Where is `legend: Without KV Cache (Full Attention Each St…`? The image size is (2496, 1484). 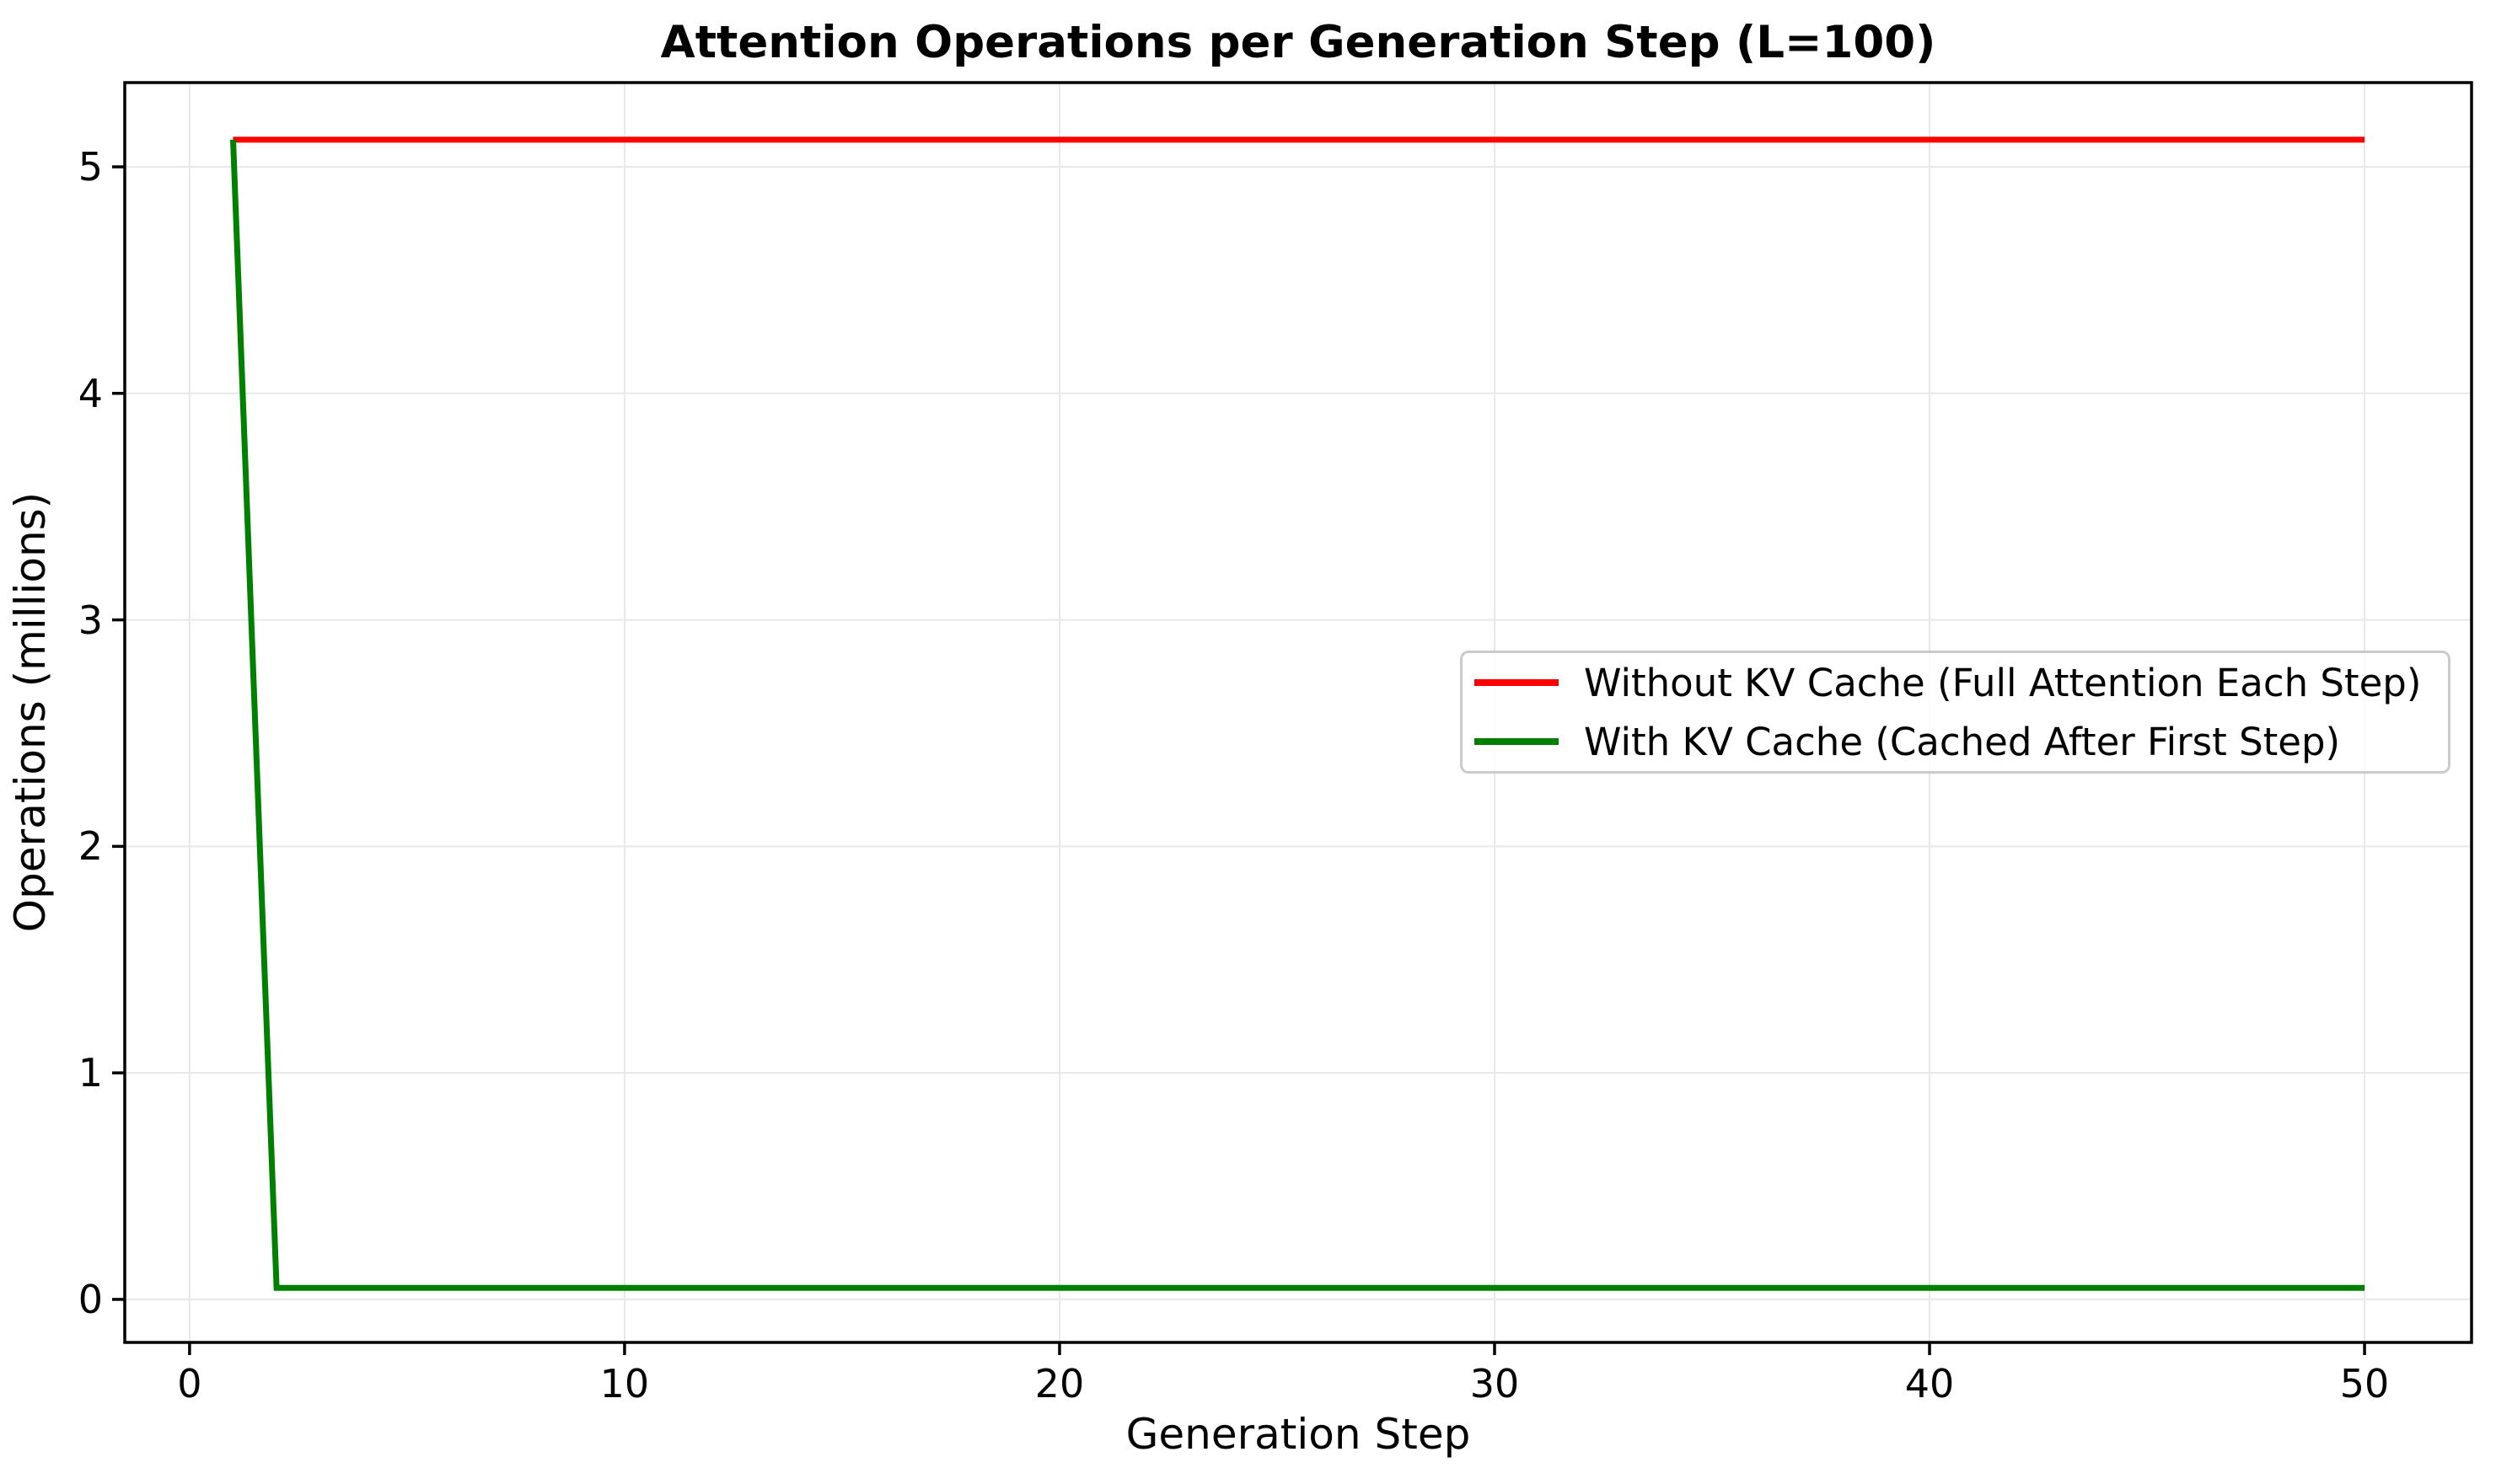 legend: Without KV Cache (Full Attention Each St… is located at coordinates (1955, 712).